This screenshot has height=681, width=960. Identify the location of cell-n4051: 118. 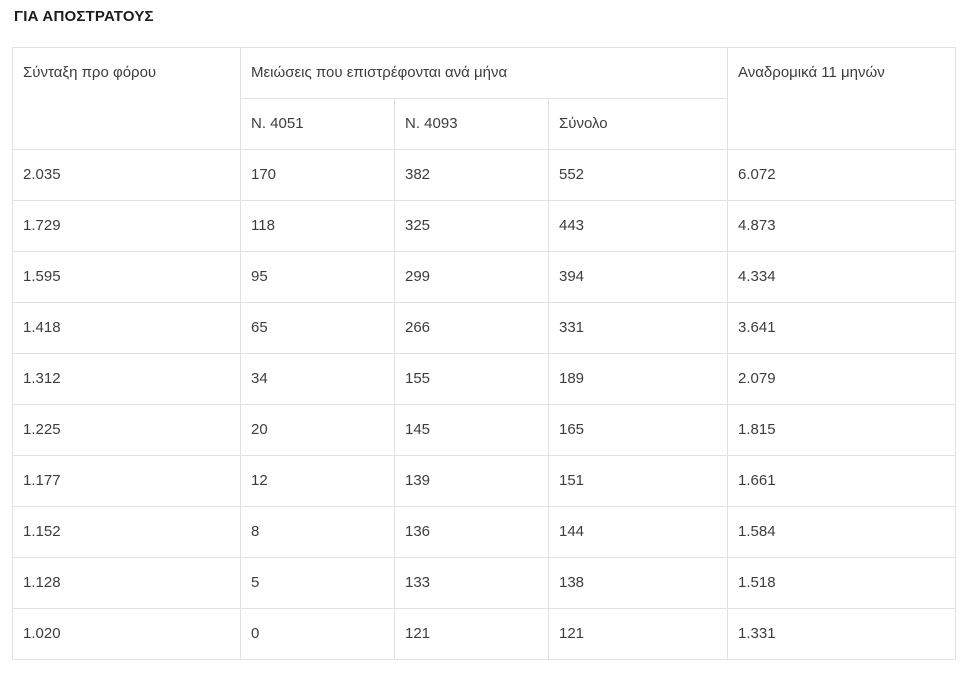
(317, 226).